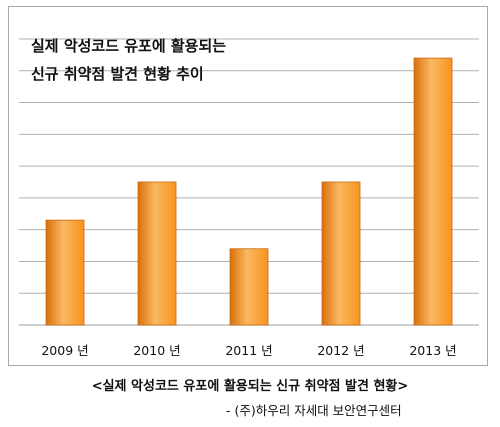 The height and width of the screenshot is (427, 500). I want to click on x-tick-label: 2009 년, so click(64, 350).